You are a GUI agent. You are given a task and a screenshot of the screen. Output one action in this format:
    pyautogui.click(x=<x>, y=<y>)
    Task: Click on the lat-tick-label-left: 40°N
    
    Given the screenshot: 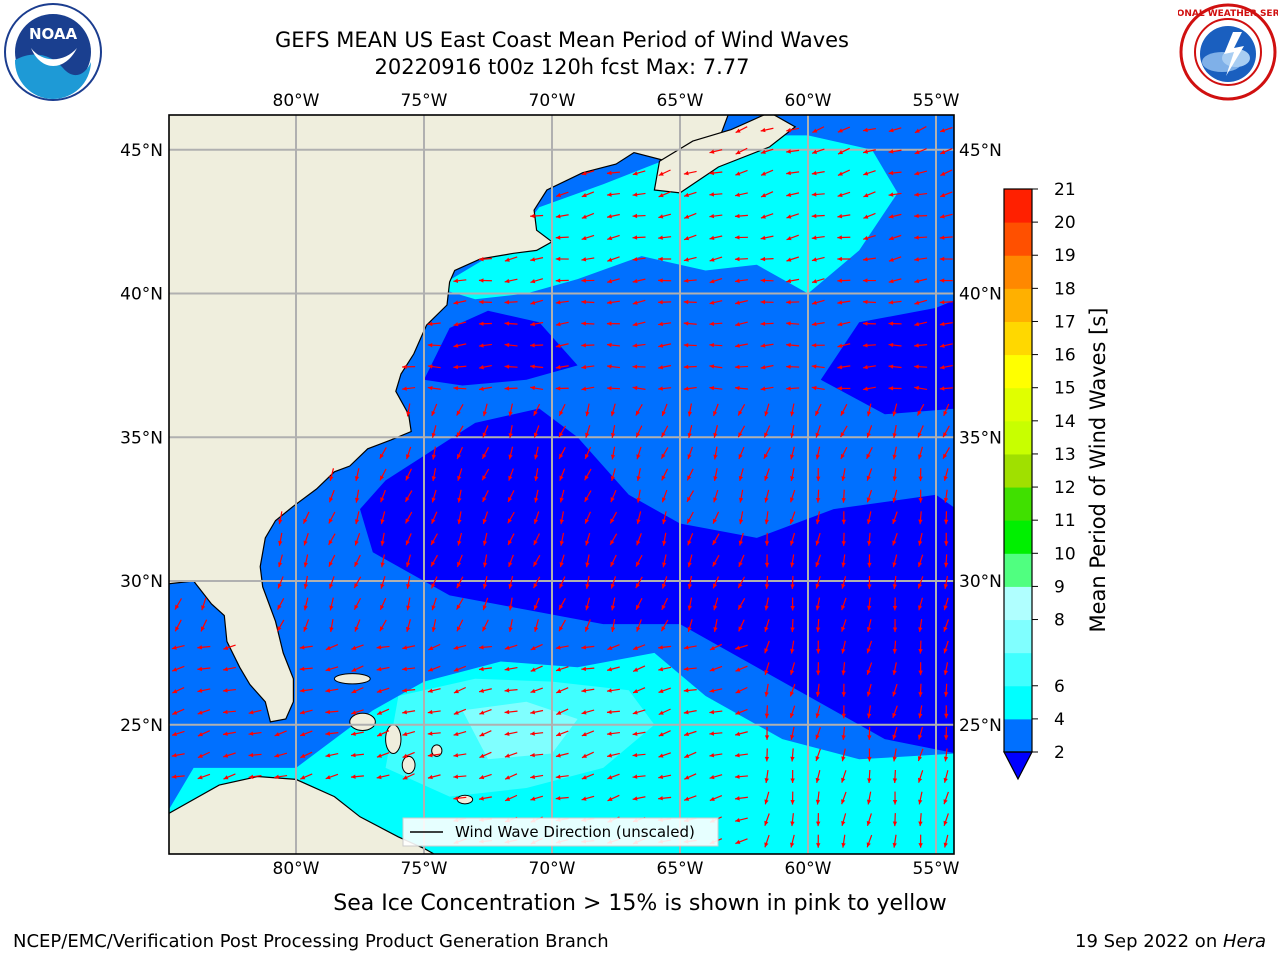 What is the action you would take?
    pyautogui.click(x=141, y=295)
    